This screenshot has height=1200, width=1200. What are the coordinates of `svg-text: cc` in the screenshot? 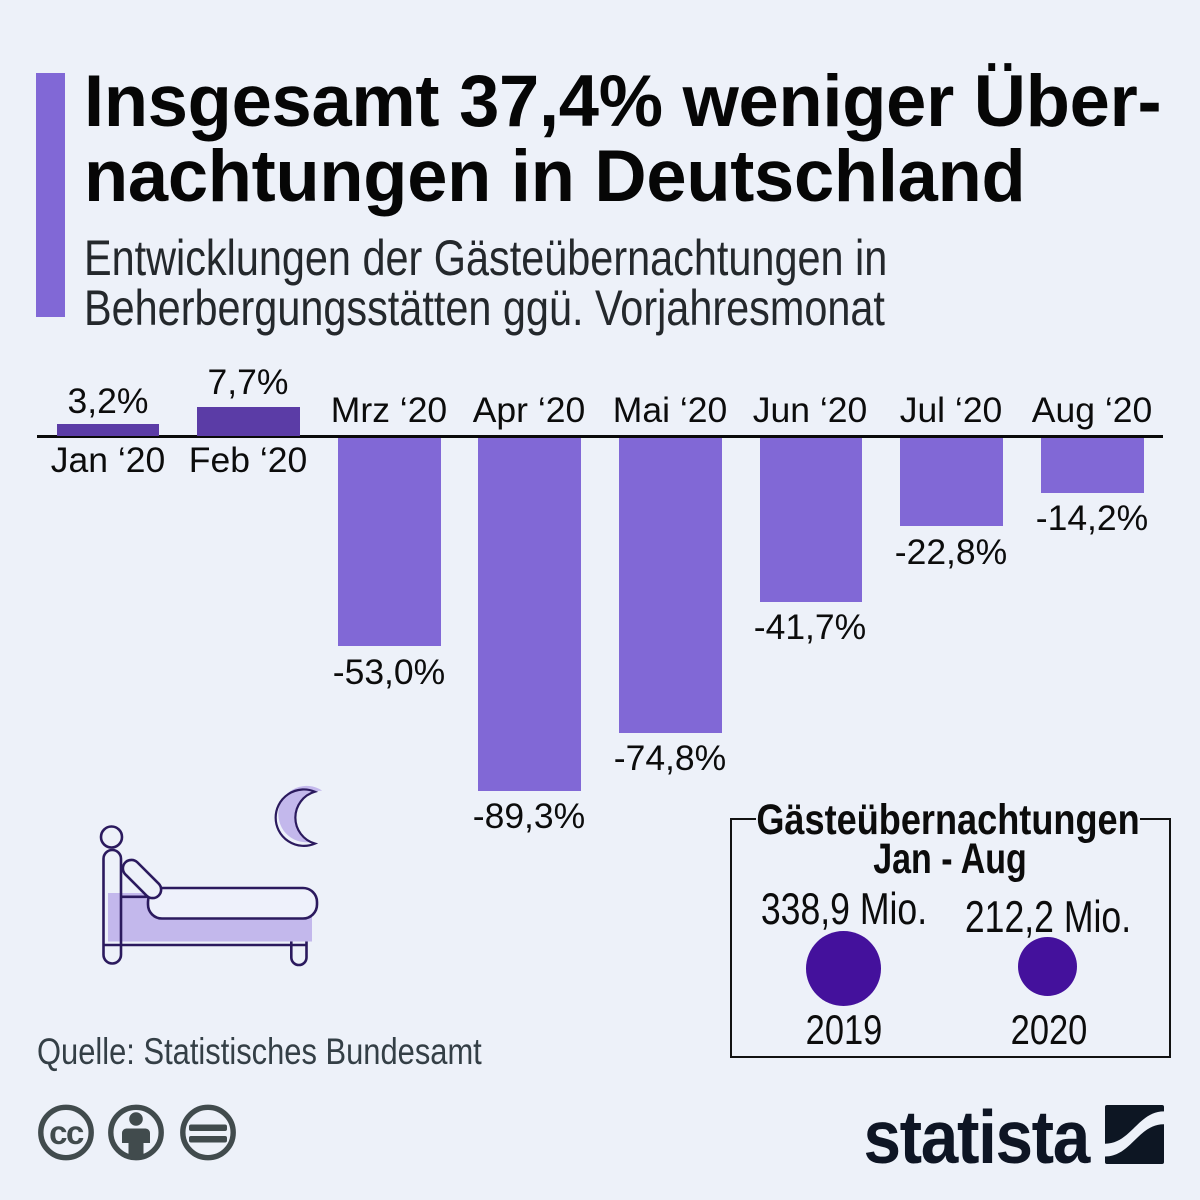 It's located at (66, 1132).